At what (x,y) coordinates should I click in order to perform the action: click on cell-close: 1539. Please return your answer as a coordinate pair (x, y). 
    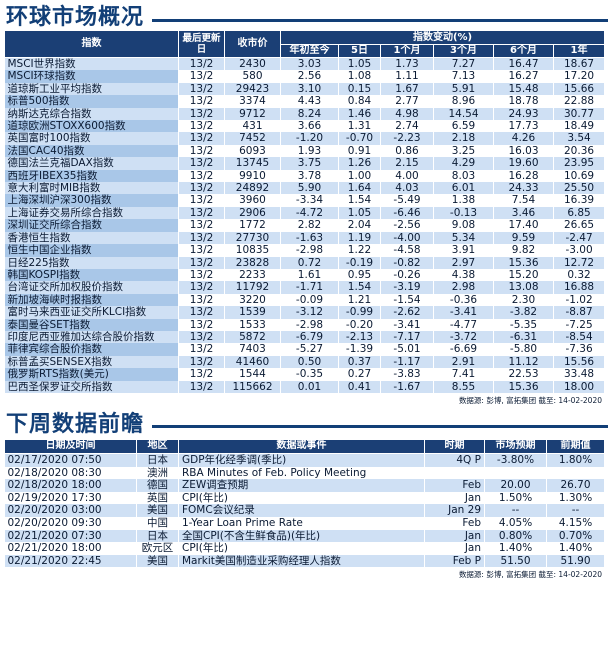
    Looking at the image, I should click on (252, 312).